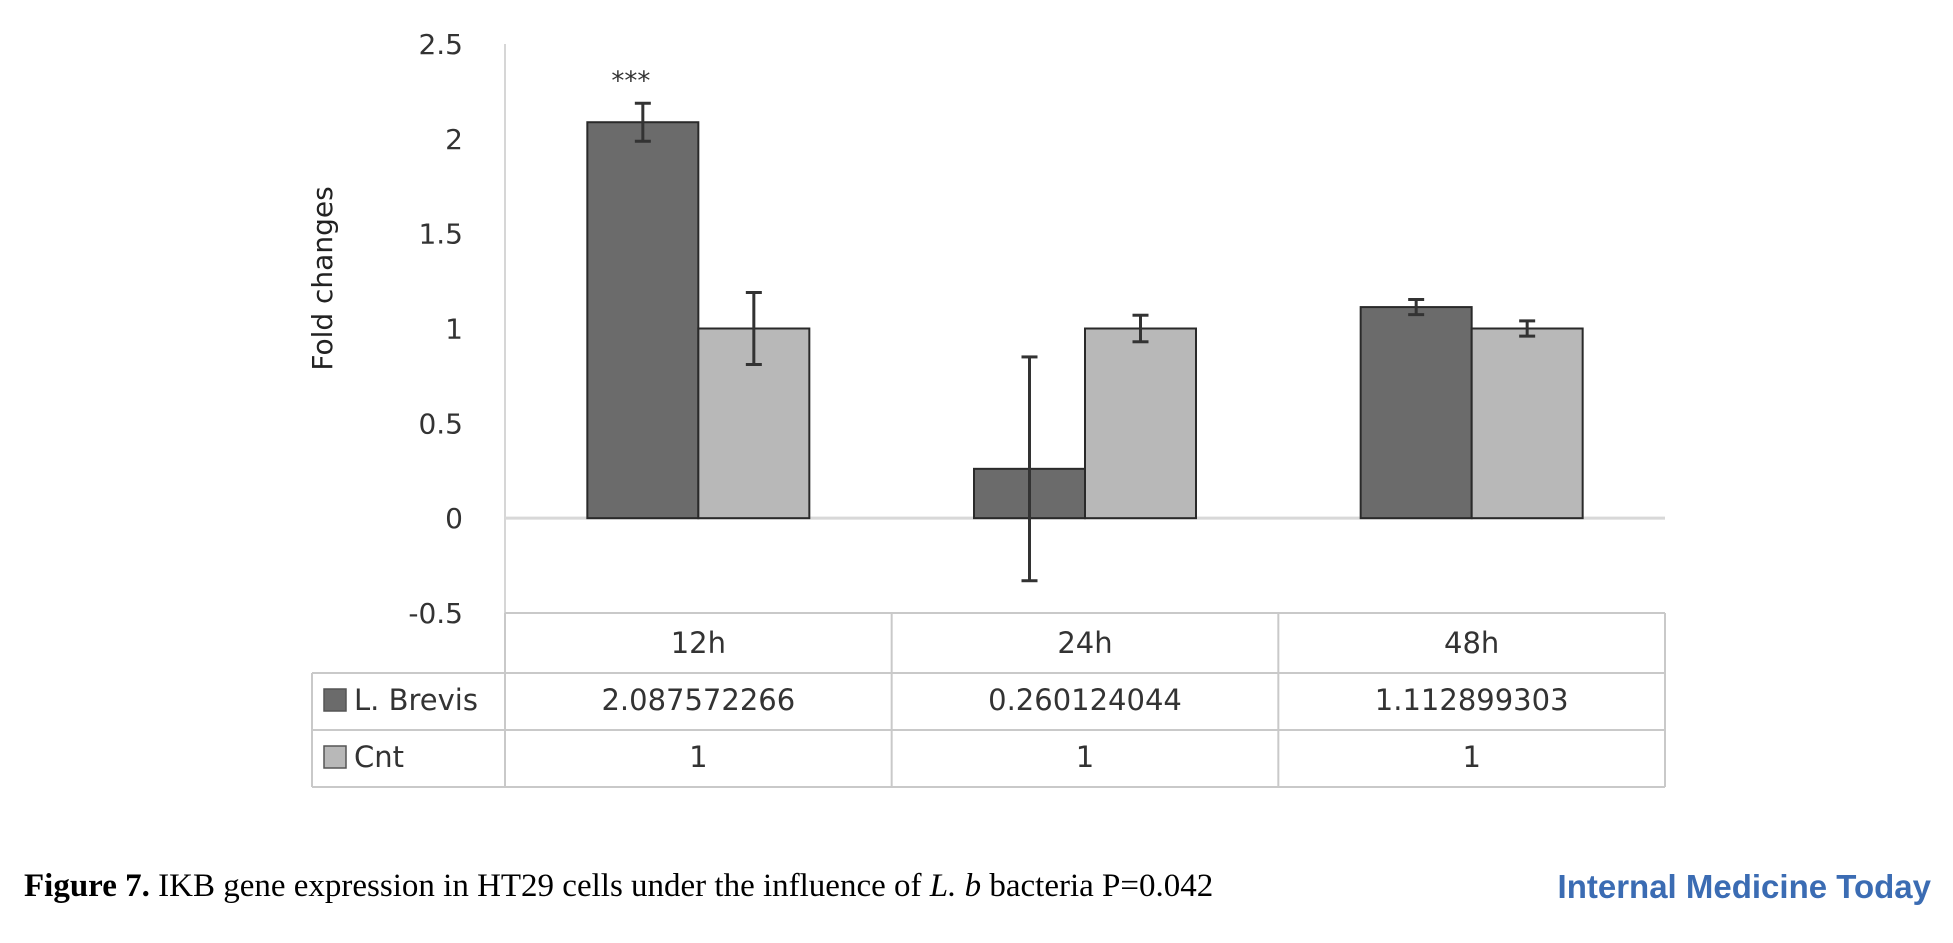  Describe the element at coordinates (454, 518) in the screenshot. I see `y-tick-label: 0` at that location.